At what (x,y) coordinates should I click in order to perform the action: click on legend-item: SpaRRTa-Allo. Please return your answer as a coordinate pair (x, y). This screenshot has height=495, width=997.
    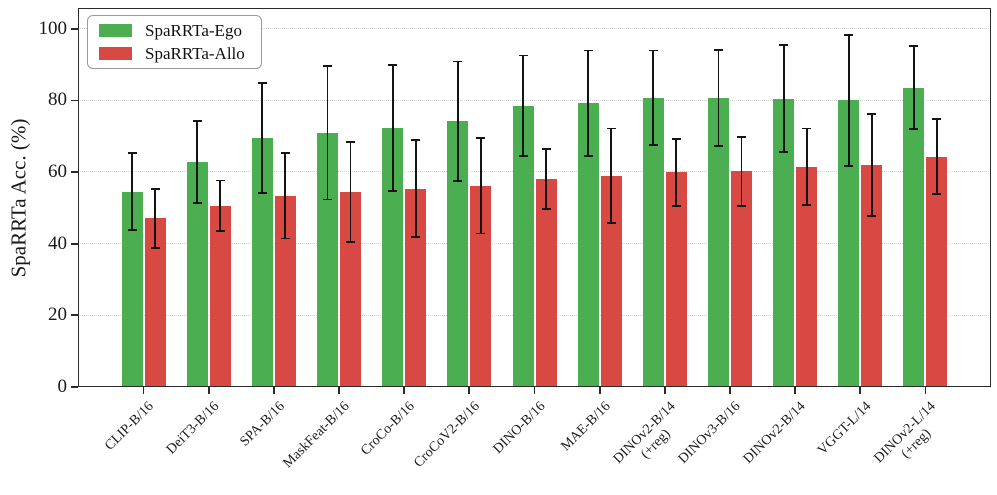
    Looking at the image, I should click on (172, 53).